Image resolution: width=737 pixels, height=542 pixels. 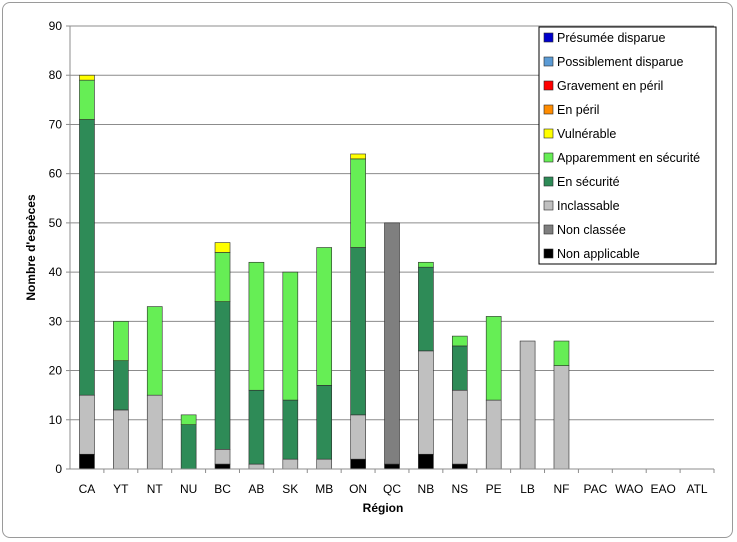 I want to click on x-tick-label: NT, so click(x=155, y=489).